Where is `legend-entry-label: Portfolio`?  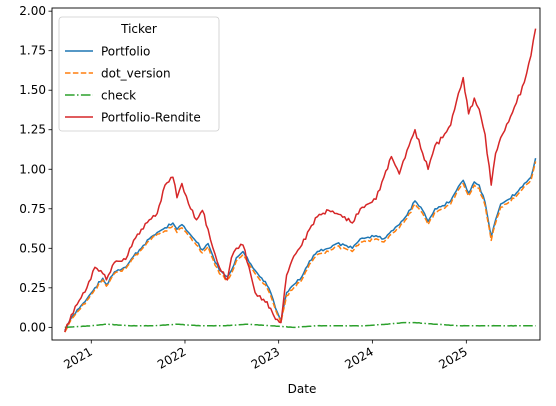
legend-entry-label: Portfolio is located at coordinates (125, 52).